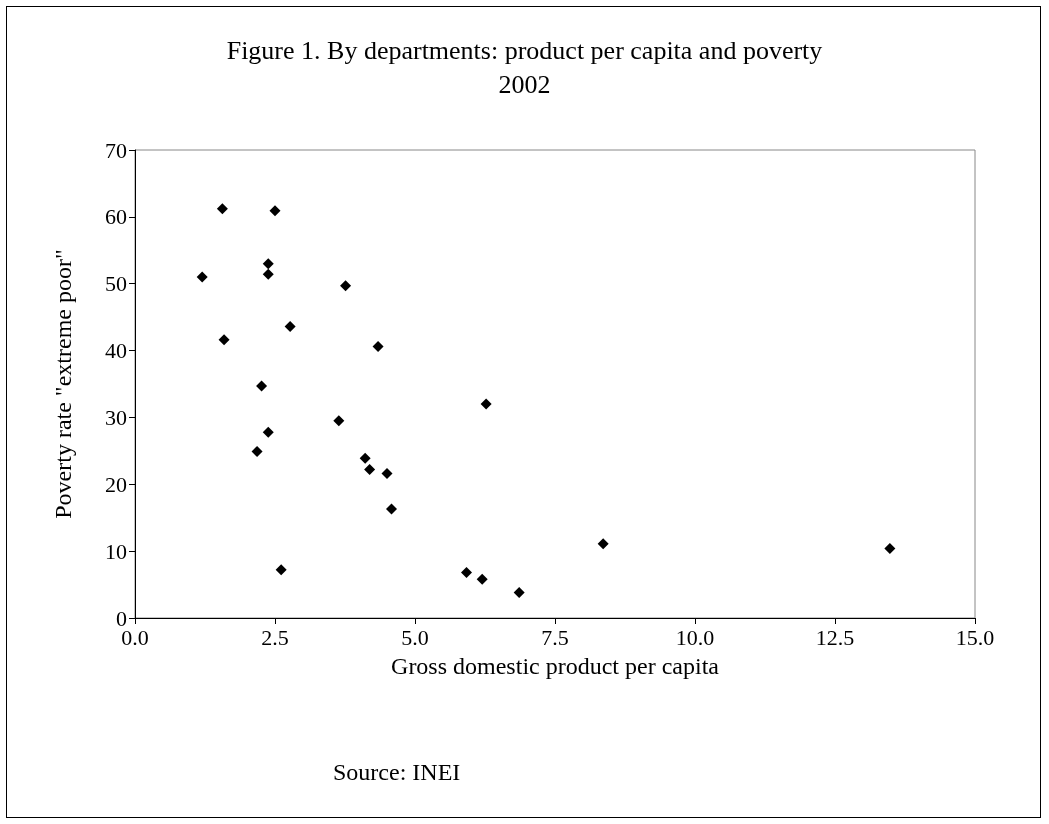  I want to click on x-tick-label: 10.0, so click(695, 637).